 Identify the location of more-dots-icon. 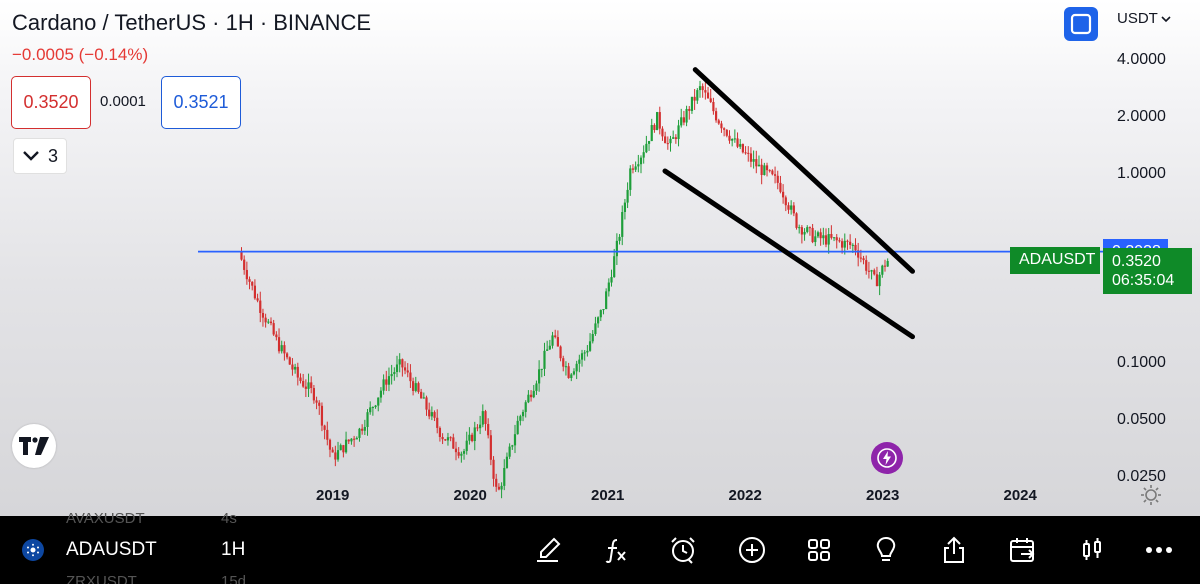
(1159, 550).